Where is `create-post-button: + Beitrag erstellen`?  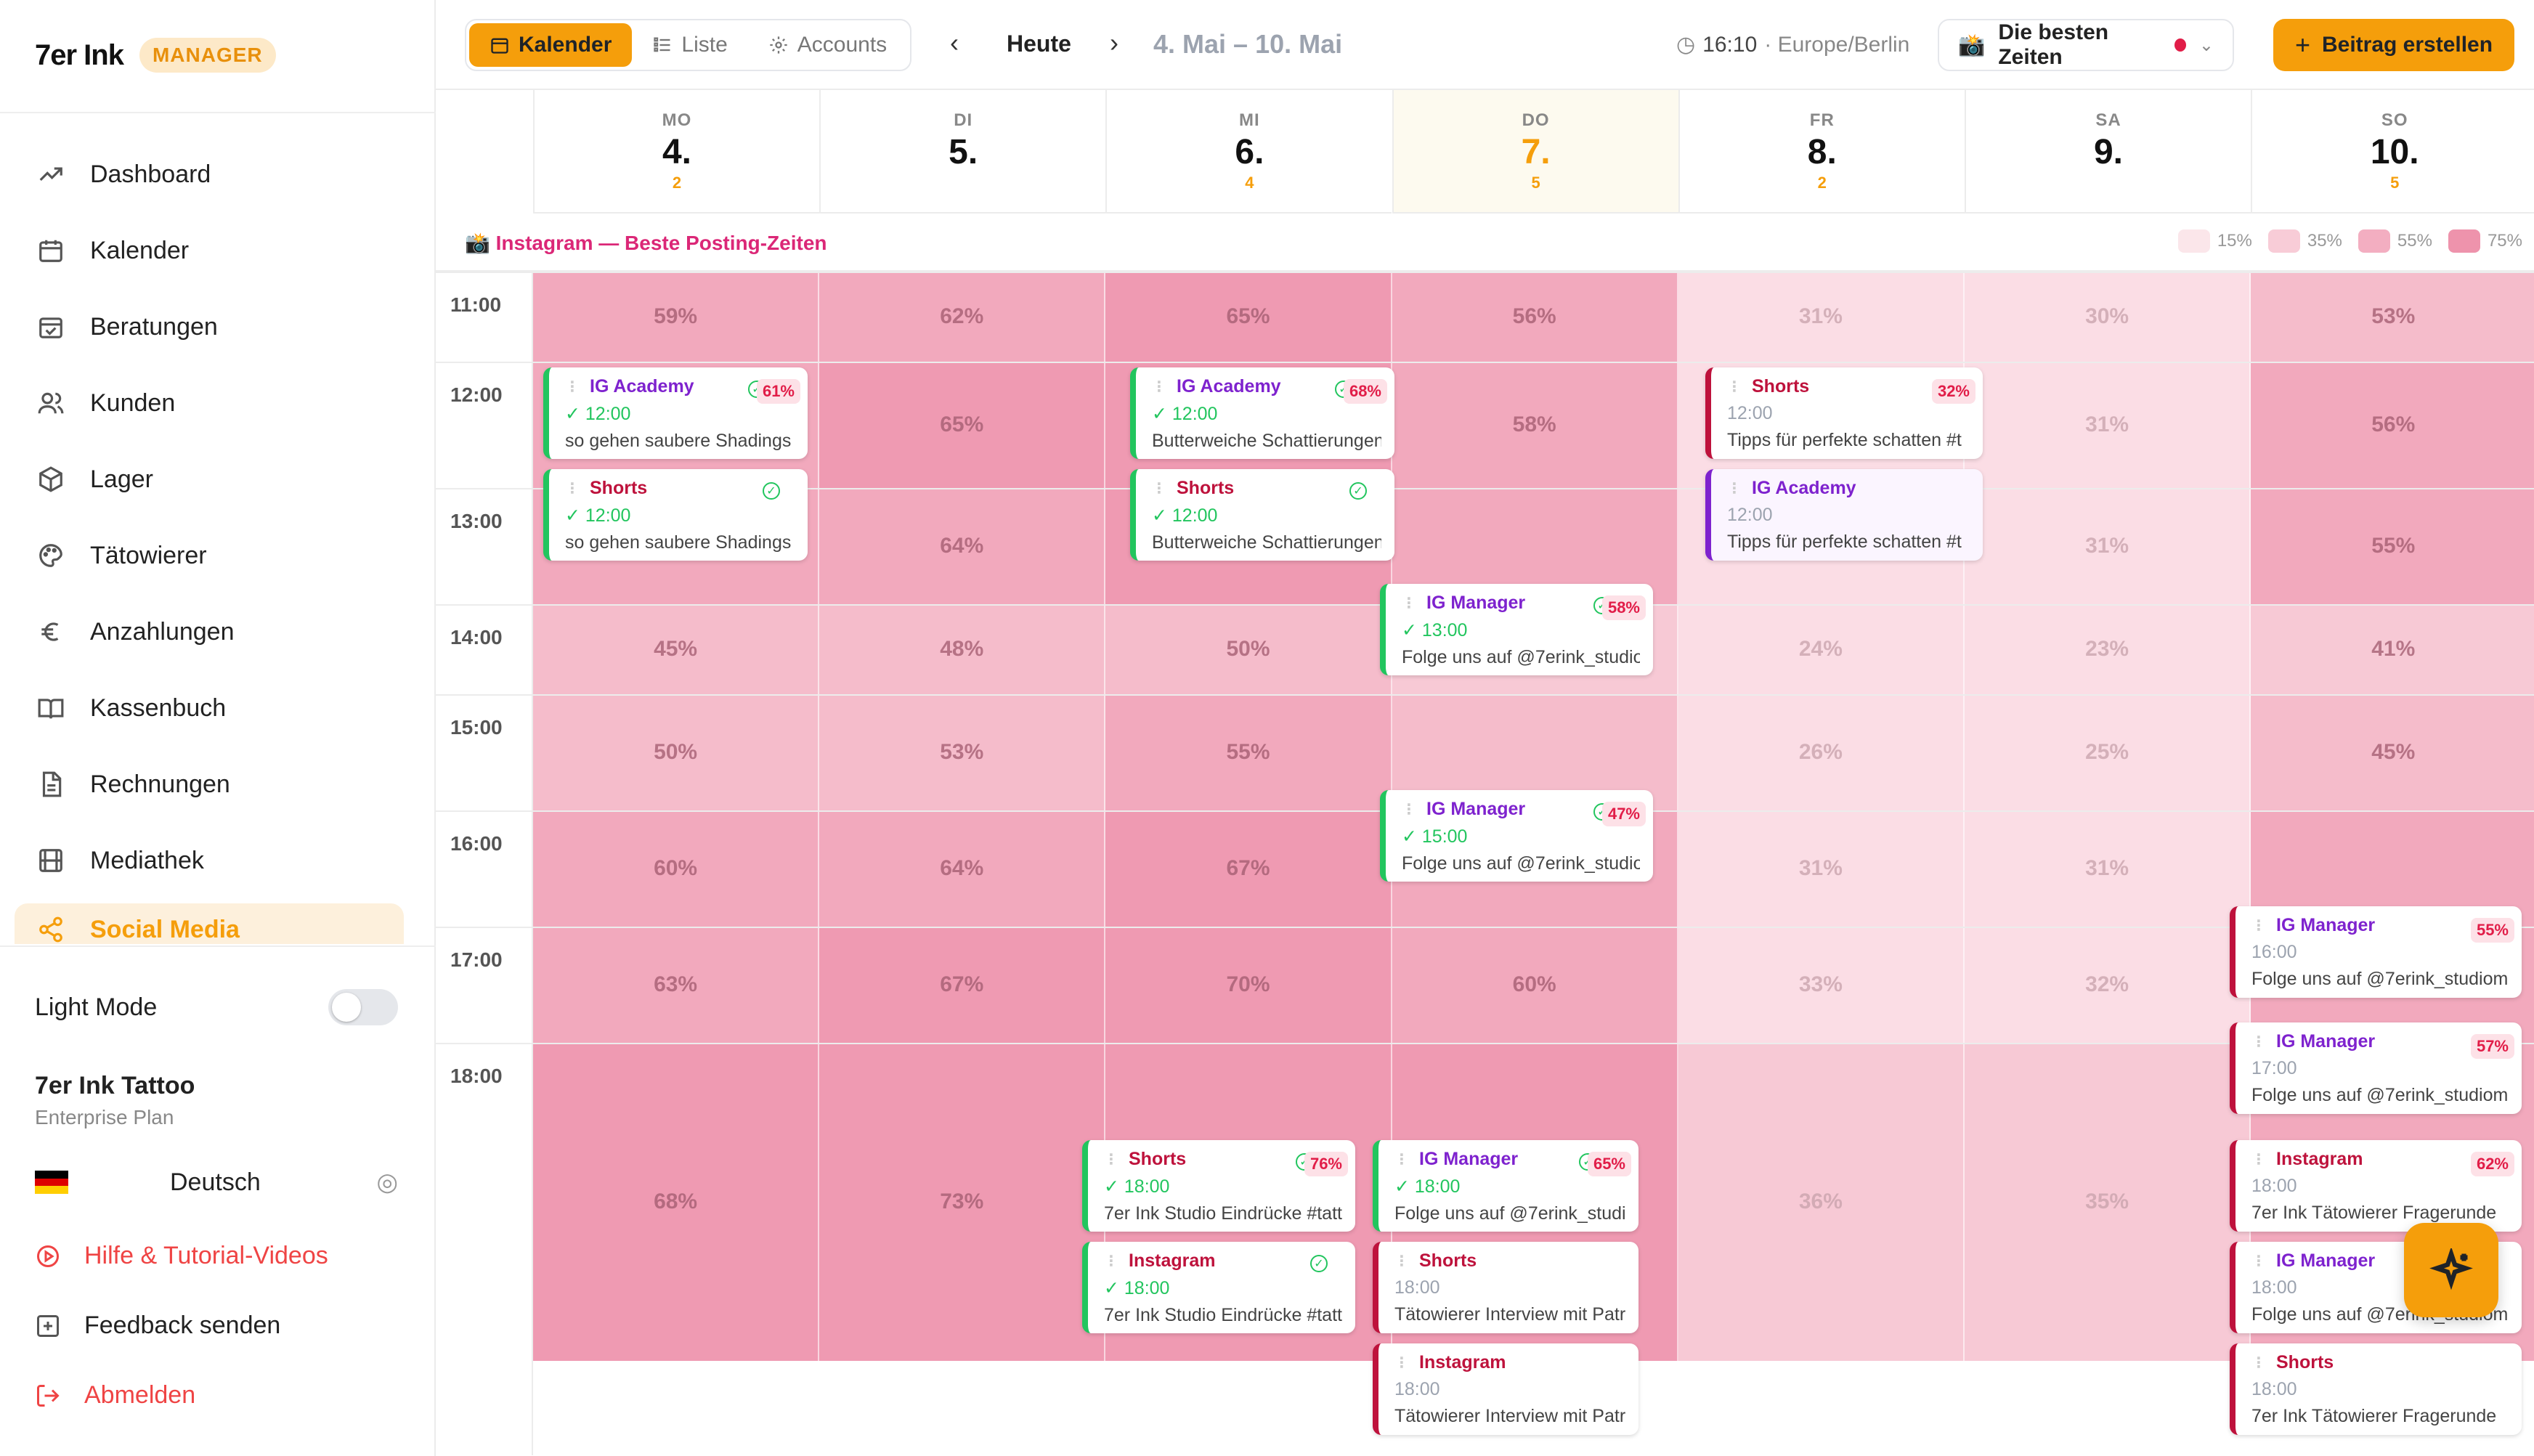 create-post-button: + Beitrag erstellen is located at coordinates (2393, 45).